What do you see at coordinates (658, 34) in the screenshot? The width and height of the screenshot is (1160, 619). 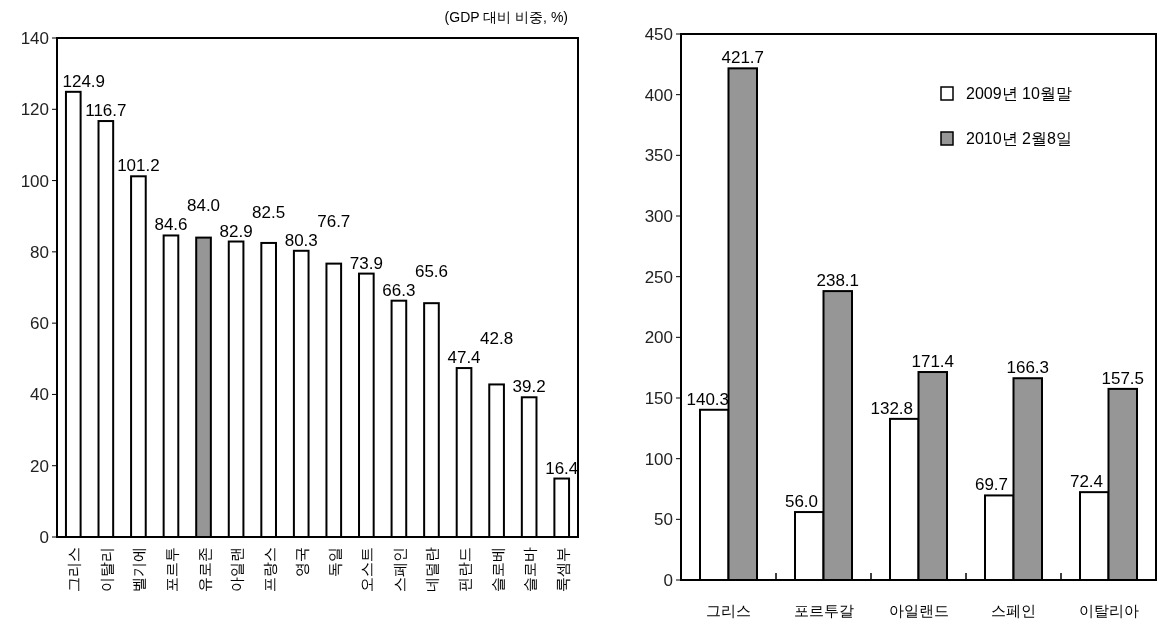 I see `y-tick-label: 450` at bounding box center [658, 34].